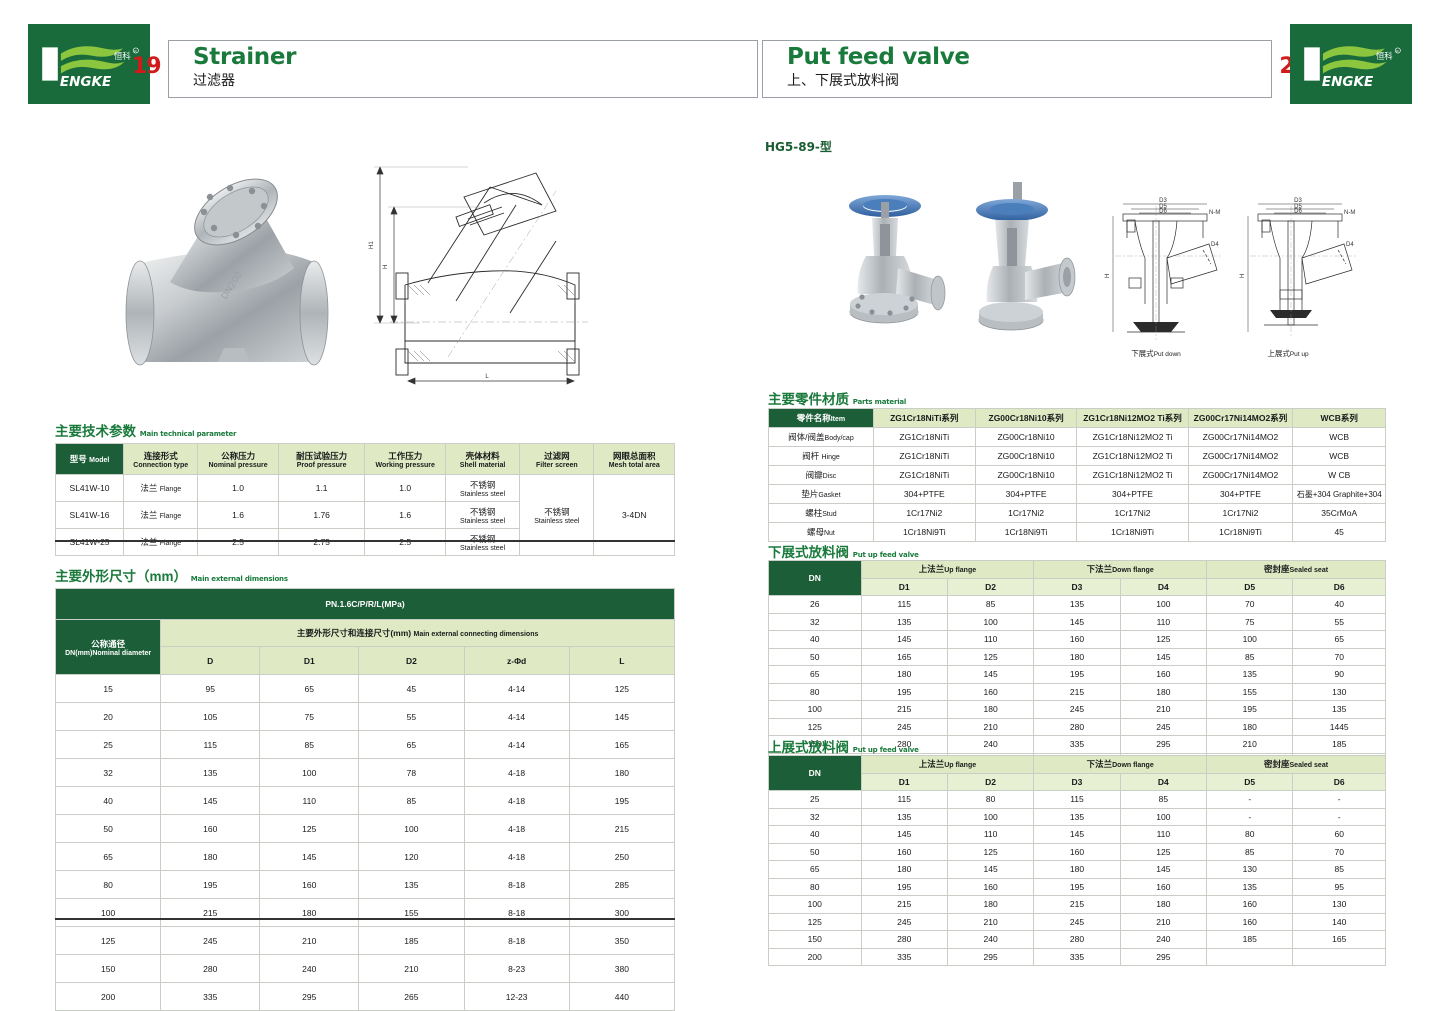 The image size is (1440, 1011). Describe the element at coordinates (1240, 494) in the screenshot. I see `cell-mat-4: 304+PTFE` at that location.